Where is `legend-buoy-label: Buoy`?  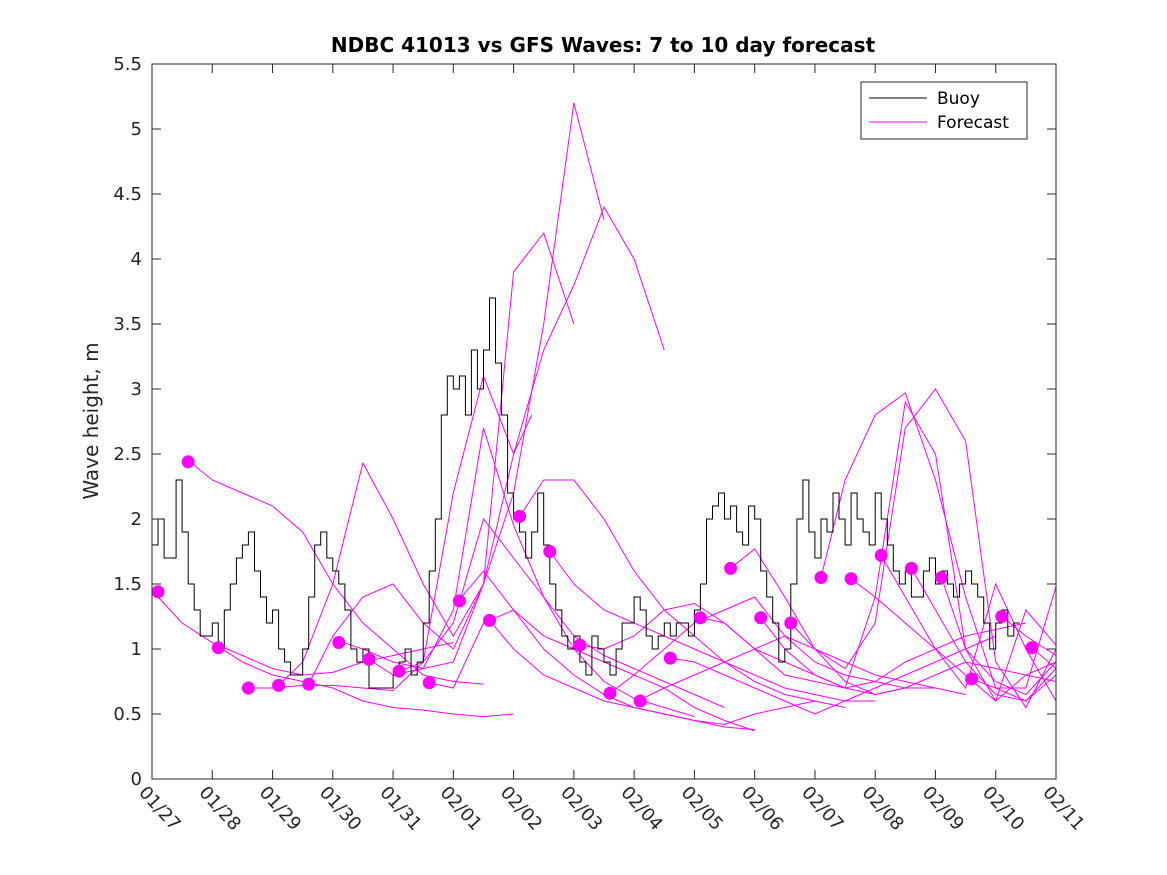
legend-buoy-label: Buoy is located at coordinates (958, 99).